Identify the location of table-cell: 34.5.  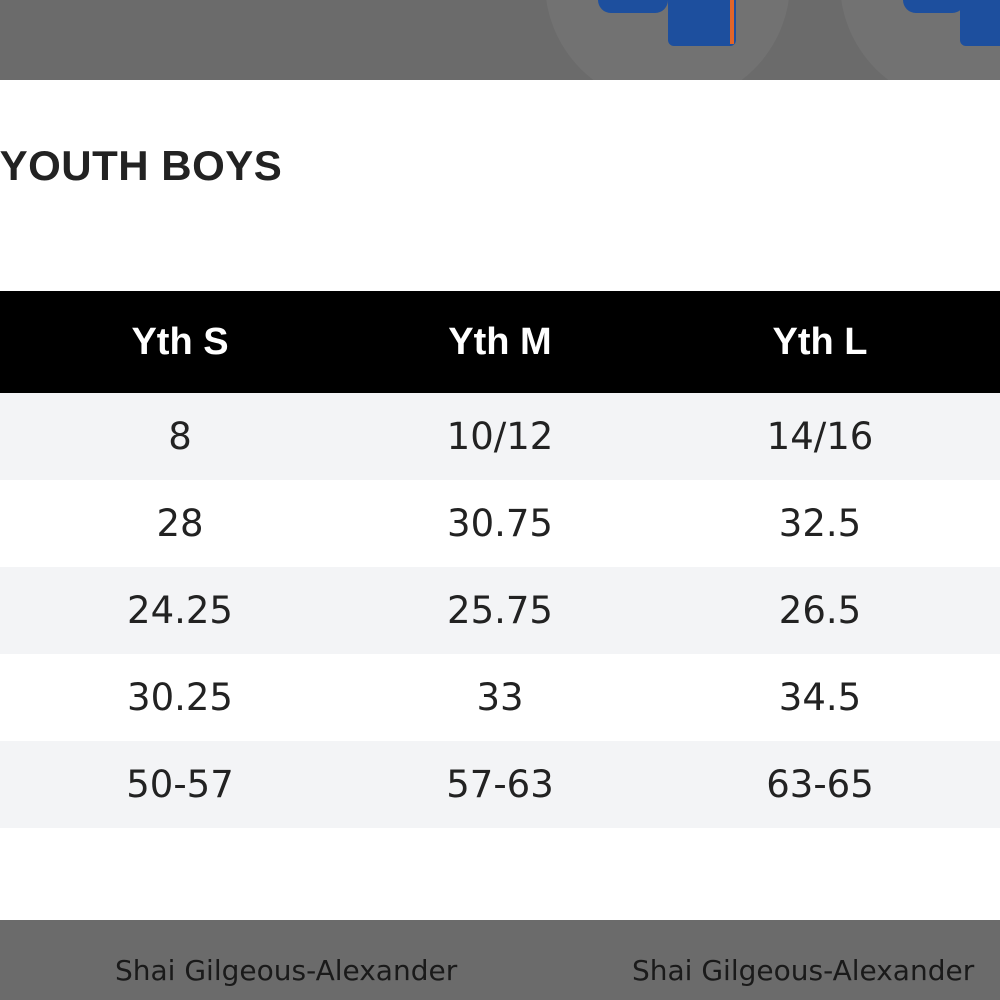
(820, 697).